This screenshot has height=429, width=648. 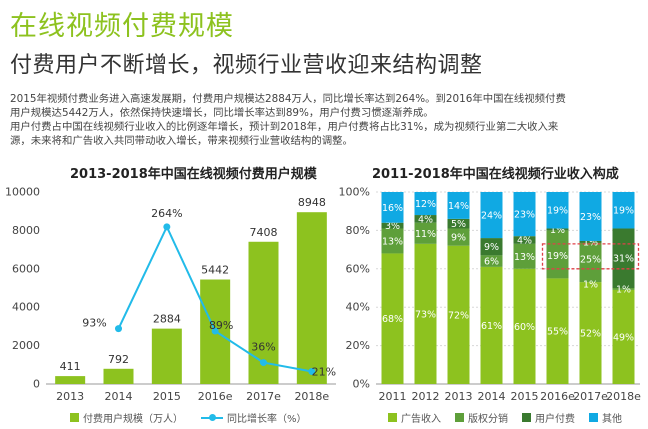 I want to click on legend-swatch-ad, so click(x=392, y=417).